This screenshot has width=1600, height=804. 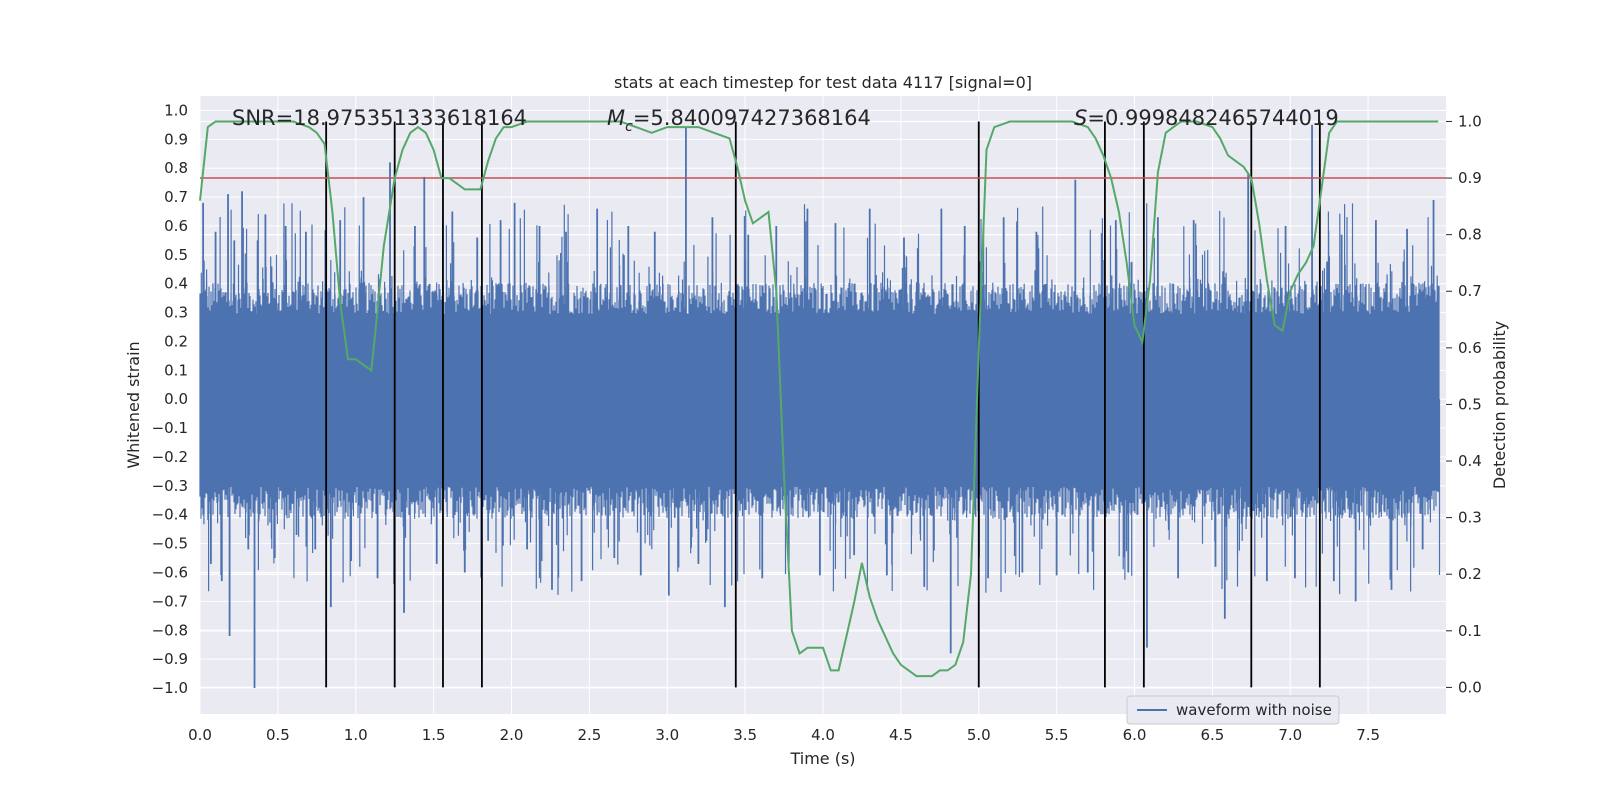 I want to click on y2-tick-label: 0.1, so click(x=1470, y=631).